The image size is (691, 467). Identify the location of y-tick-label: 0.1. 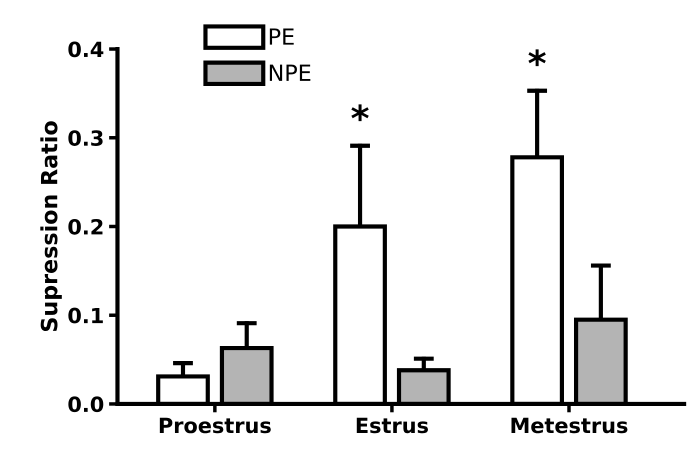
(85, 316).